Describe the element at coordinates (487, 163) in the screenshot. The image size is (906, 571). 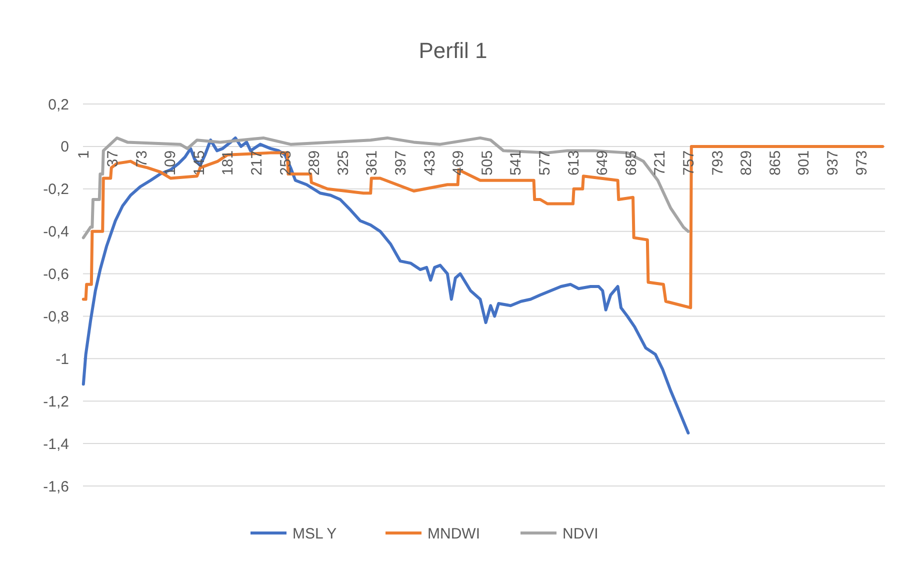
I see `x-tick-label: 505` at that location.